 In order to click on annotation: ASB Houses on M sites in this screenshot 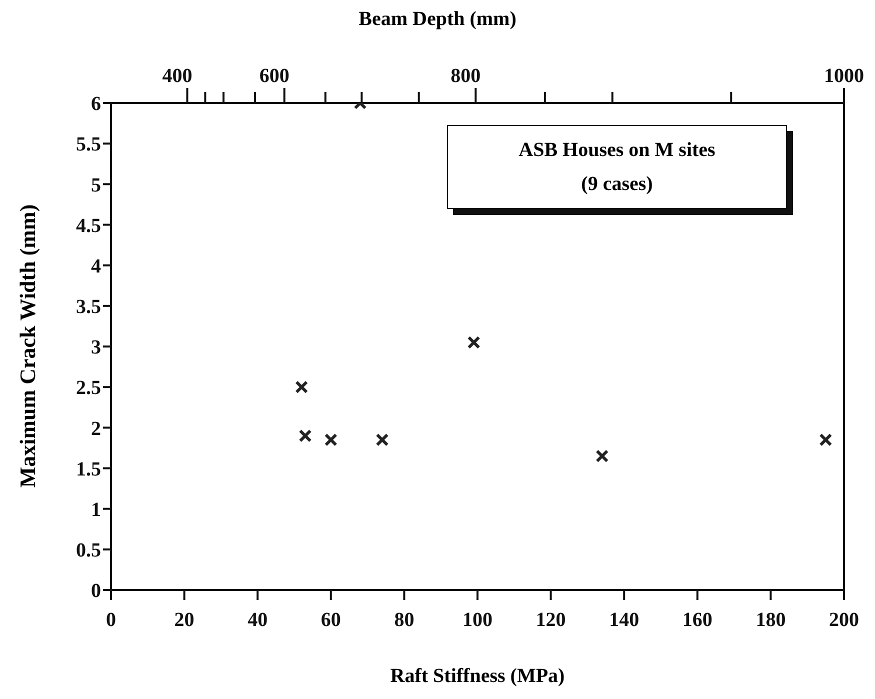, I will do `click(617, 150)`.